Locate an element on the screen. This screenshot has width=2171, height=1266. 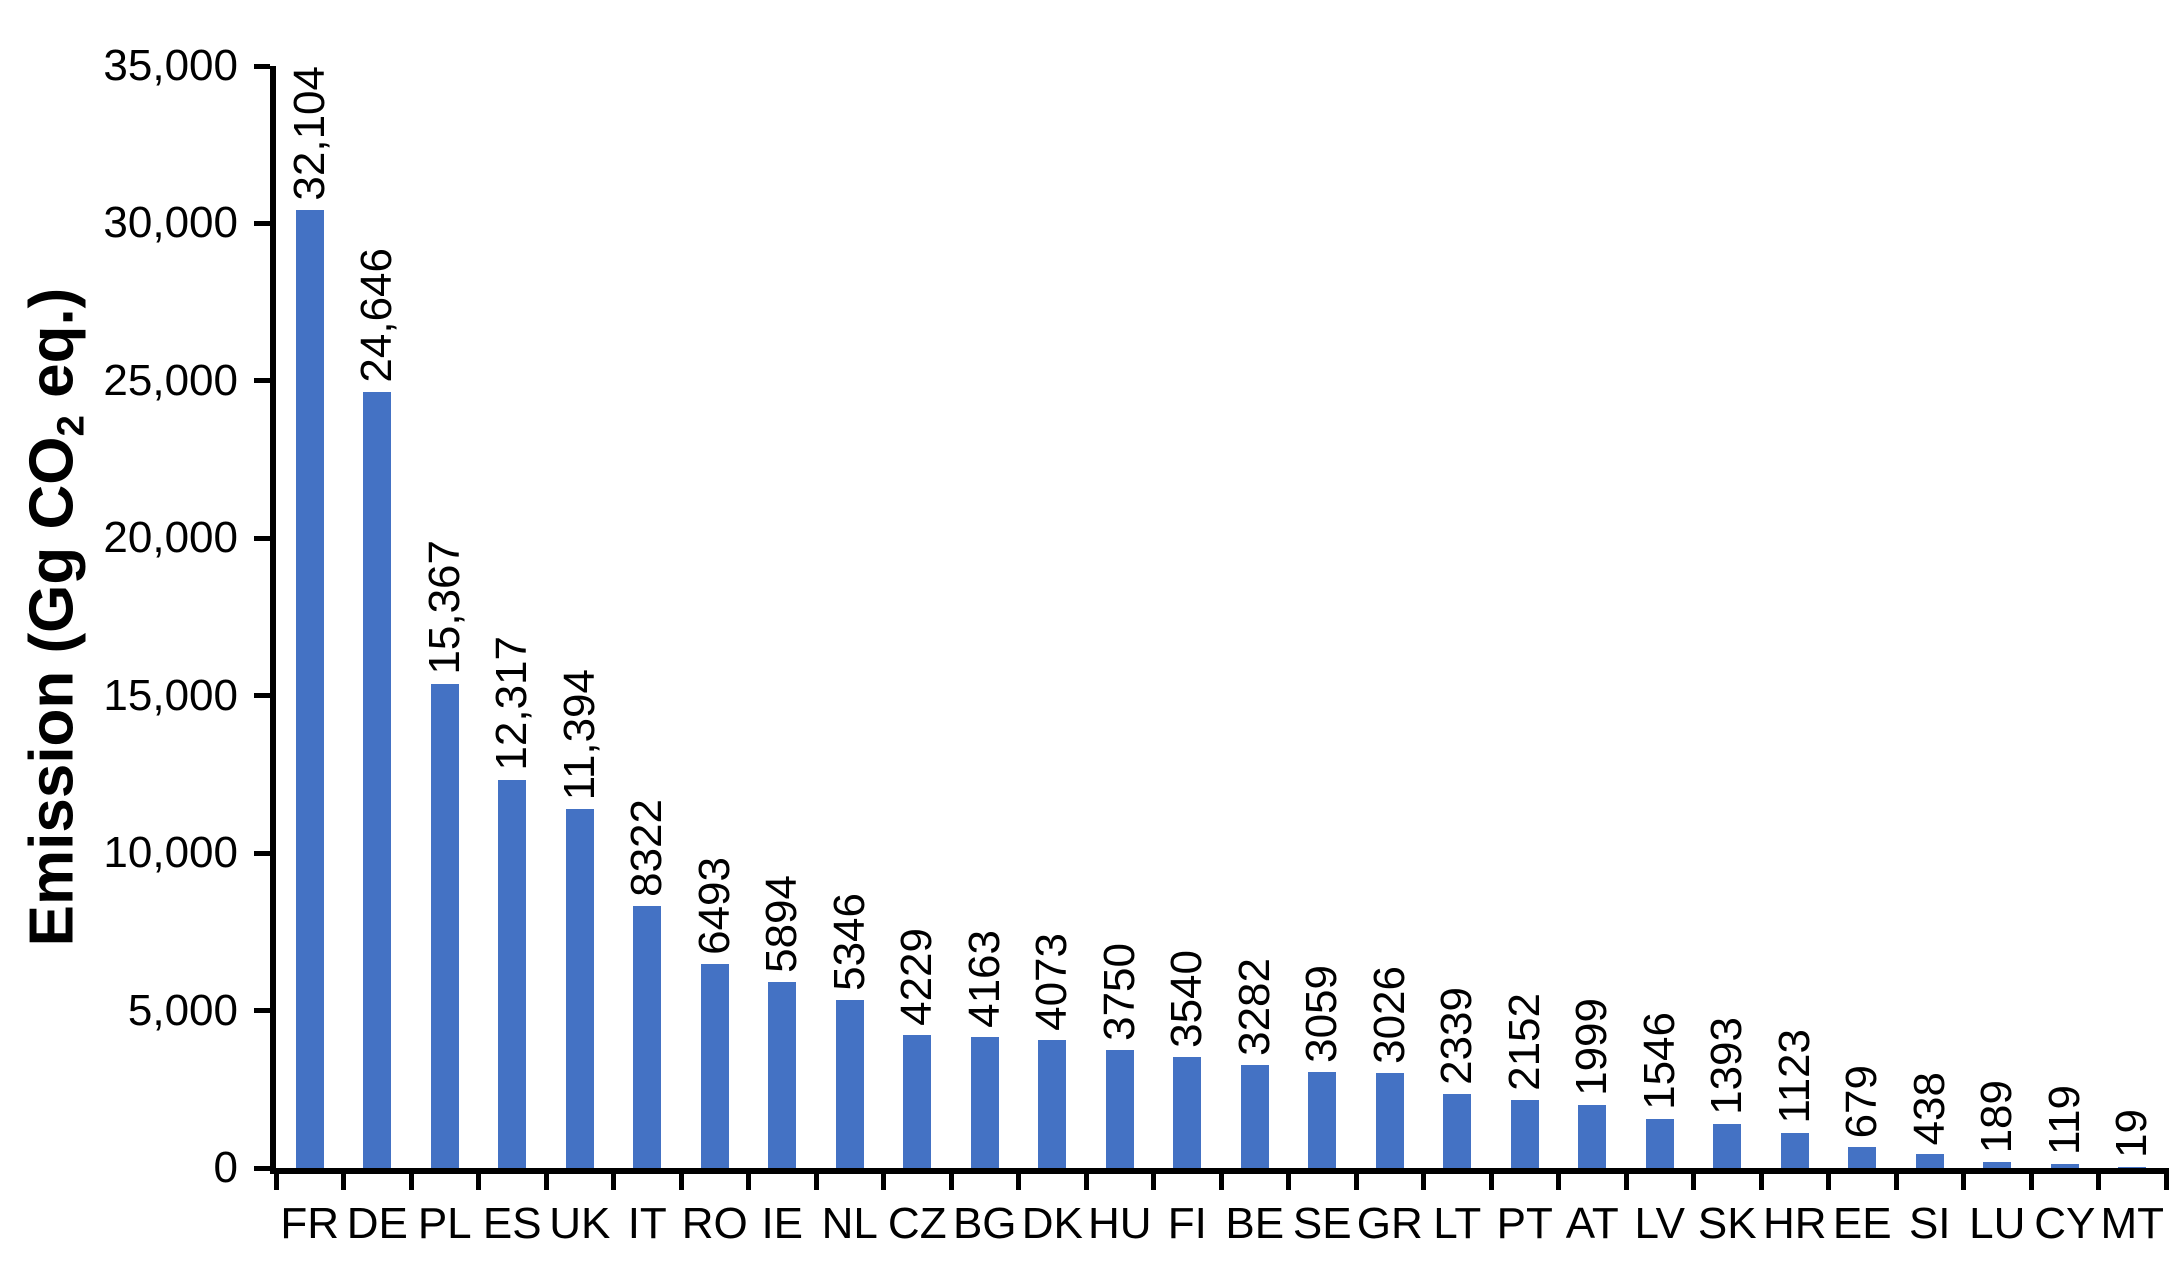
bar-slot-uk: 11,394 is located at coordinates (580, 617).